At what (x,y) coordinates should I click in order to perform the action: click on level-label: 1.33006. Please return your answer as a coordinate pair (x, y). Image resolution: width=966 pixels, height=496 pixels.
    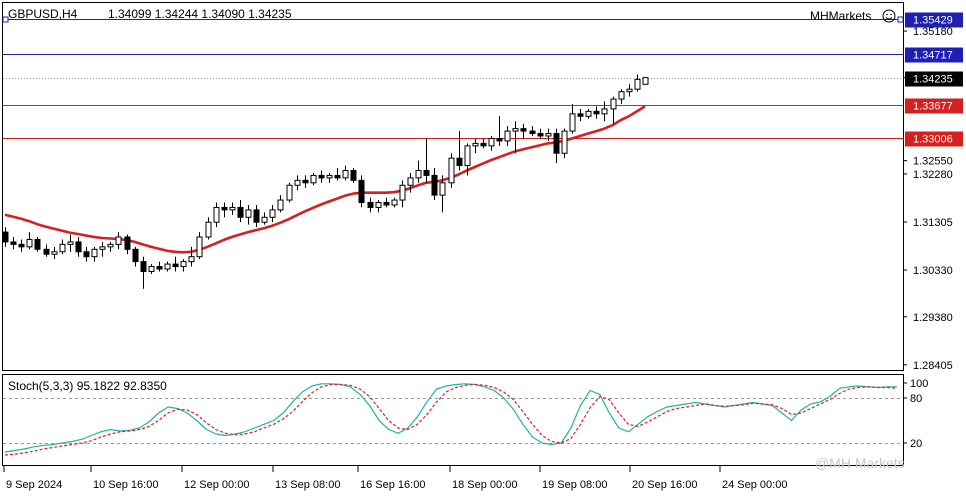
    Looking at the image, I should click on (933, 140).